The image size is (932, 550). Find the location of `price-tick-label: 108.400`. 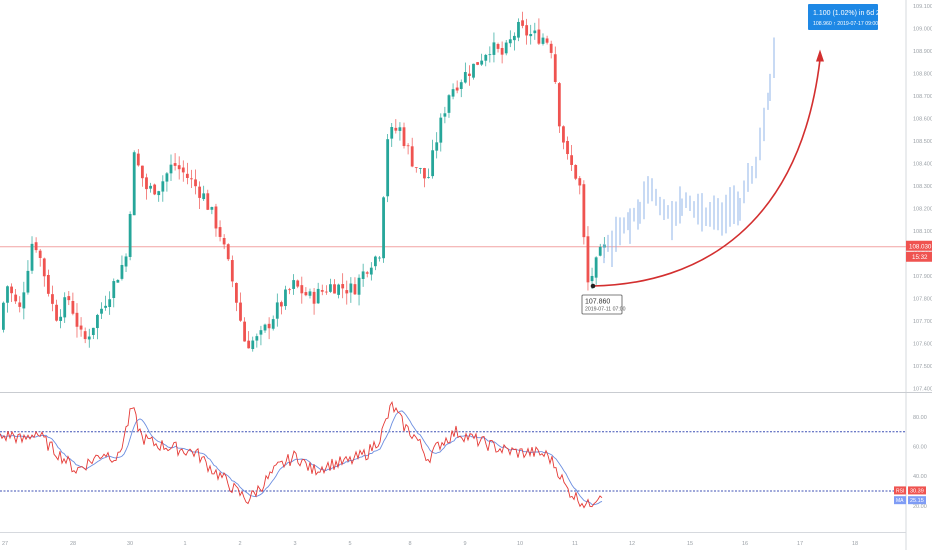

price-tick-label: 108.400 is located at coordinates (922, 165).